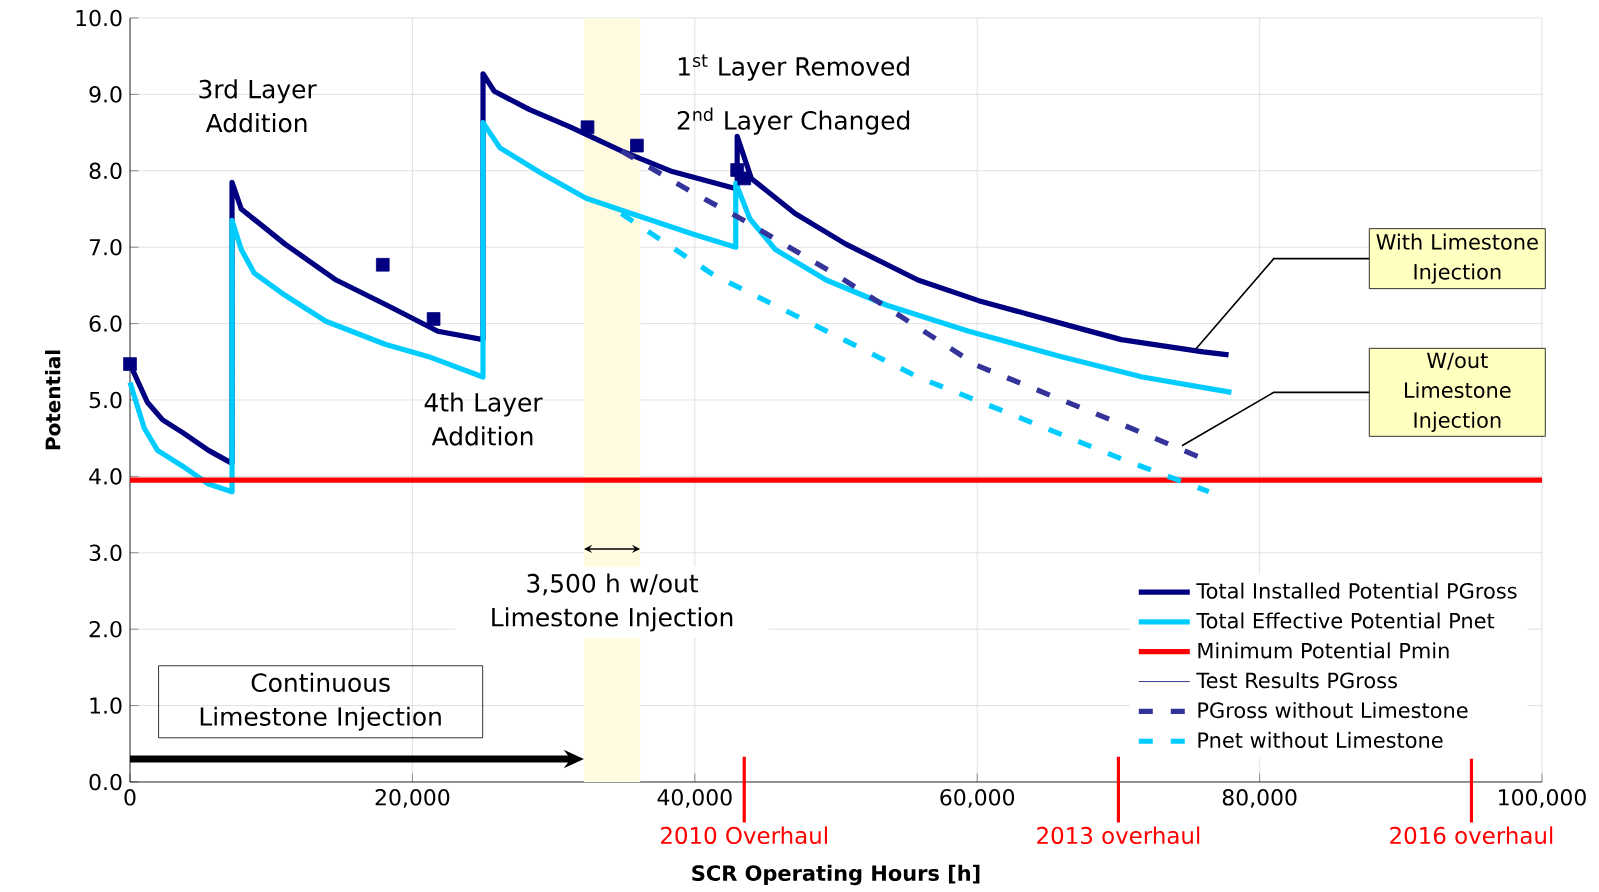  Describe the element at coordinates (744, 835) in the screenshot. I see `ref-line-label: 2010 Overhaul` at that location.